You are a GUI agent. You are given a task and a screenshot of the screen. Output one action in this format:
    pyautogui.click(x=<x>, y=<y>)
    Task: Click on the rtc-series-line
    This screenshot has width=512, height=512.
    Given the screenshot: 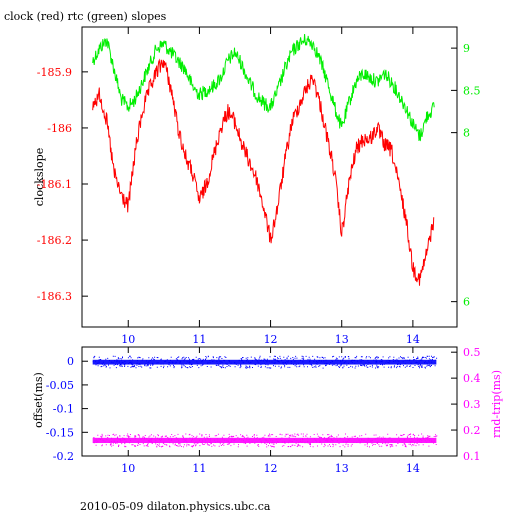 What is the action you would take?
    pyautogui.click(x=263, y=87)
    